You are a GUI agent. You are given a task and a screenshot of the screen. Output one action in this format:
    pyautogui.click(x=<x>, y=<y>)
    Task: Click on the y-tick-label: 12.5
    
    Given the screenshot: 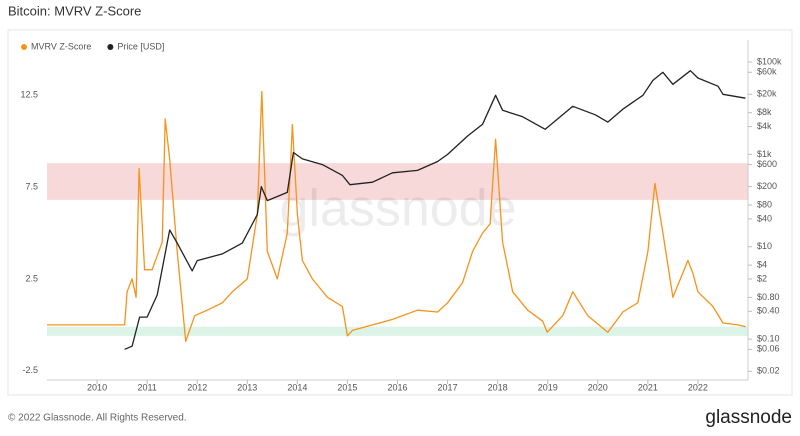 What is the action you would take?
    pyautogui.click(x=29, y=95)
    